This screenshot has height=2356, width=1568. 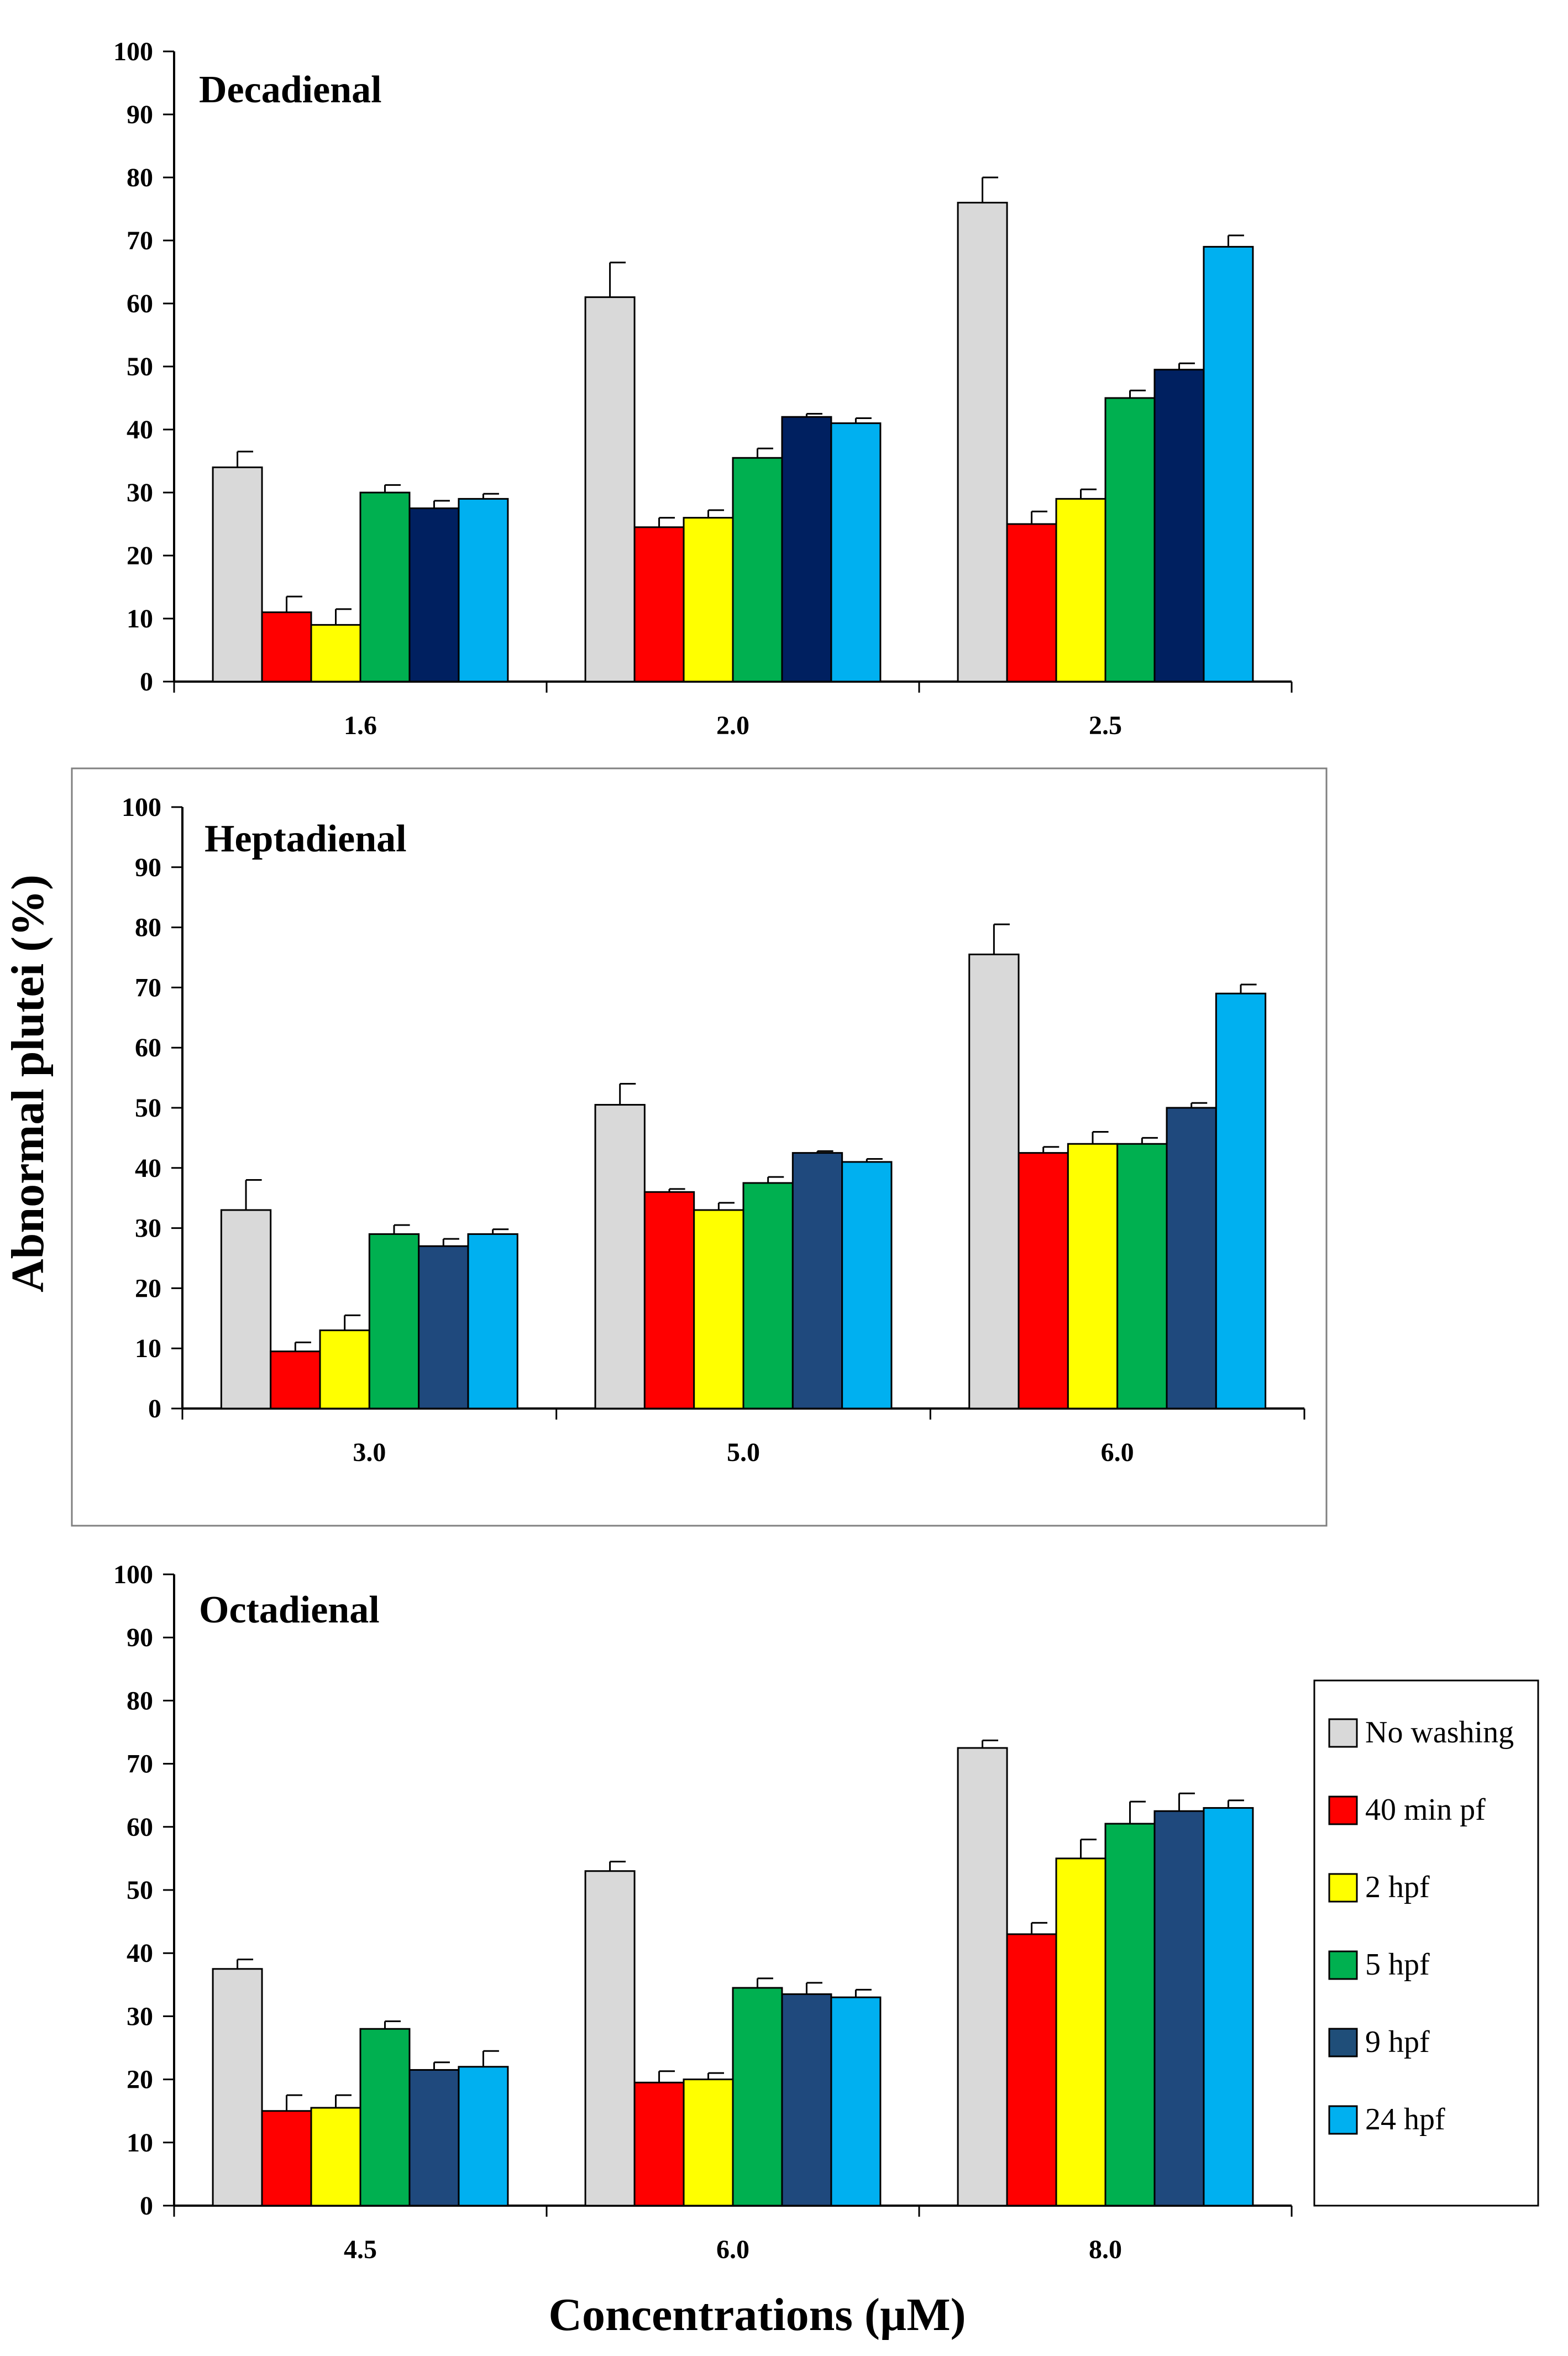 I want to click on panel-title: Decadienal, so click(x=290, y=90).